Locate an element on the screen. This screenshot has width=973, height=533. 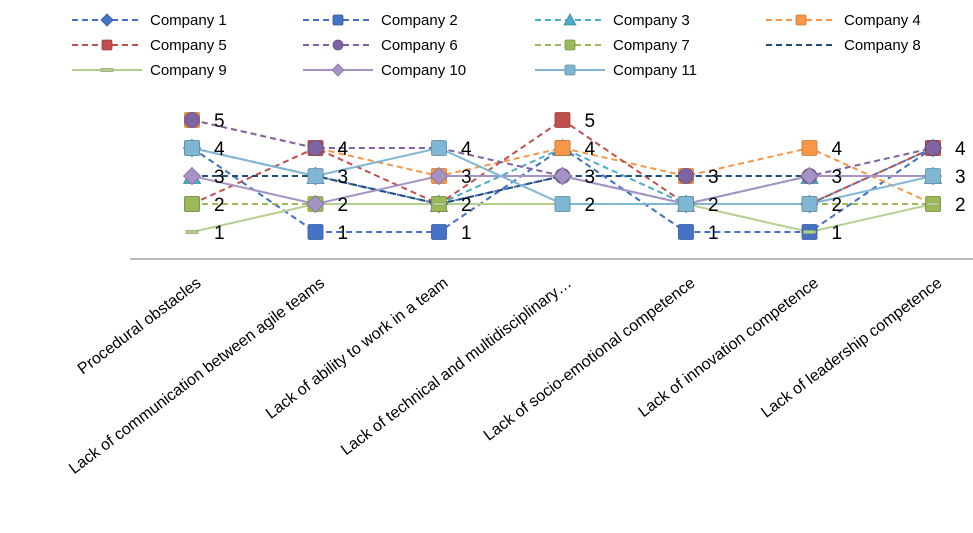
legend-entry: Company 6 is located at coordinates (380, 45).